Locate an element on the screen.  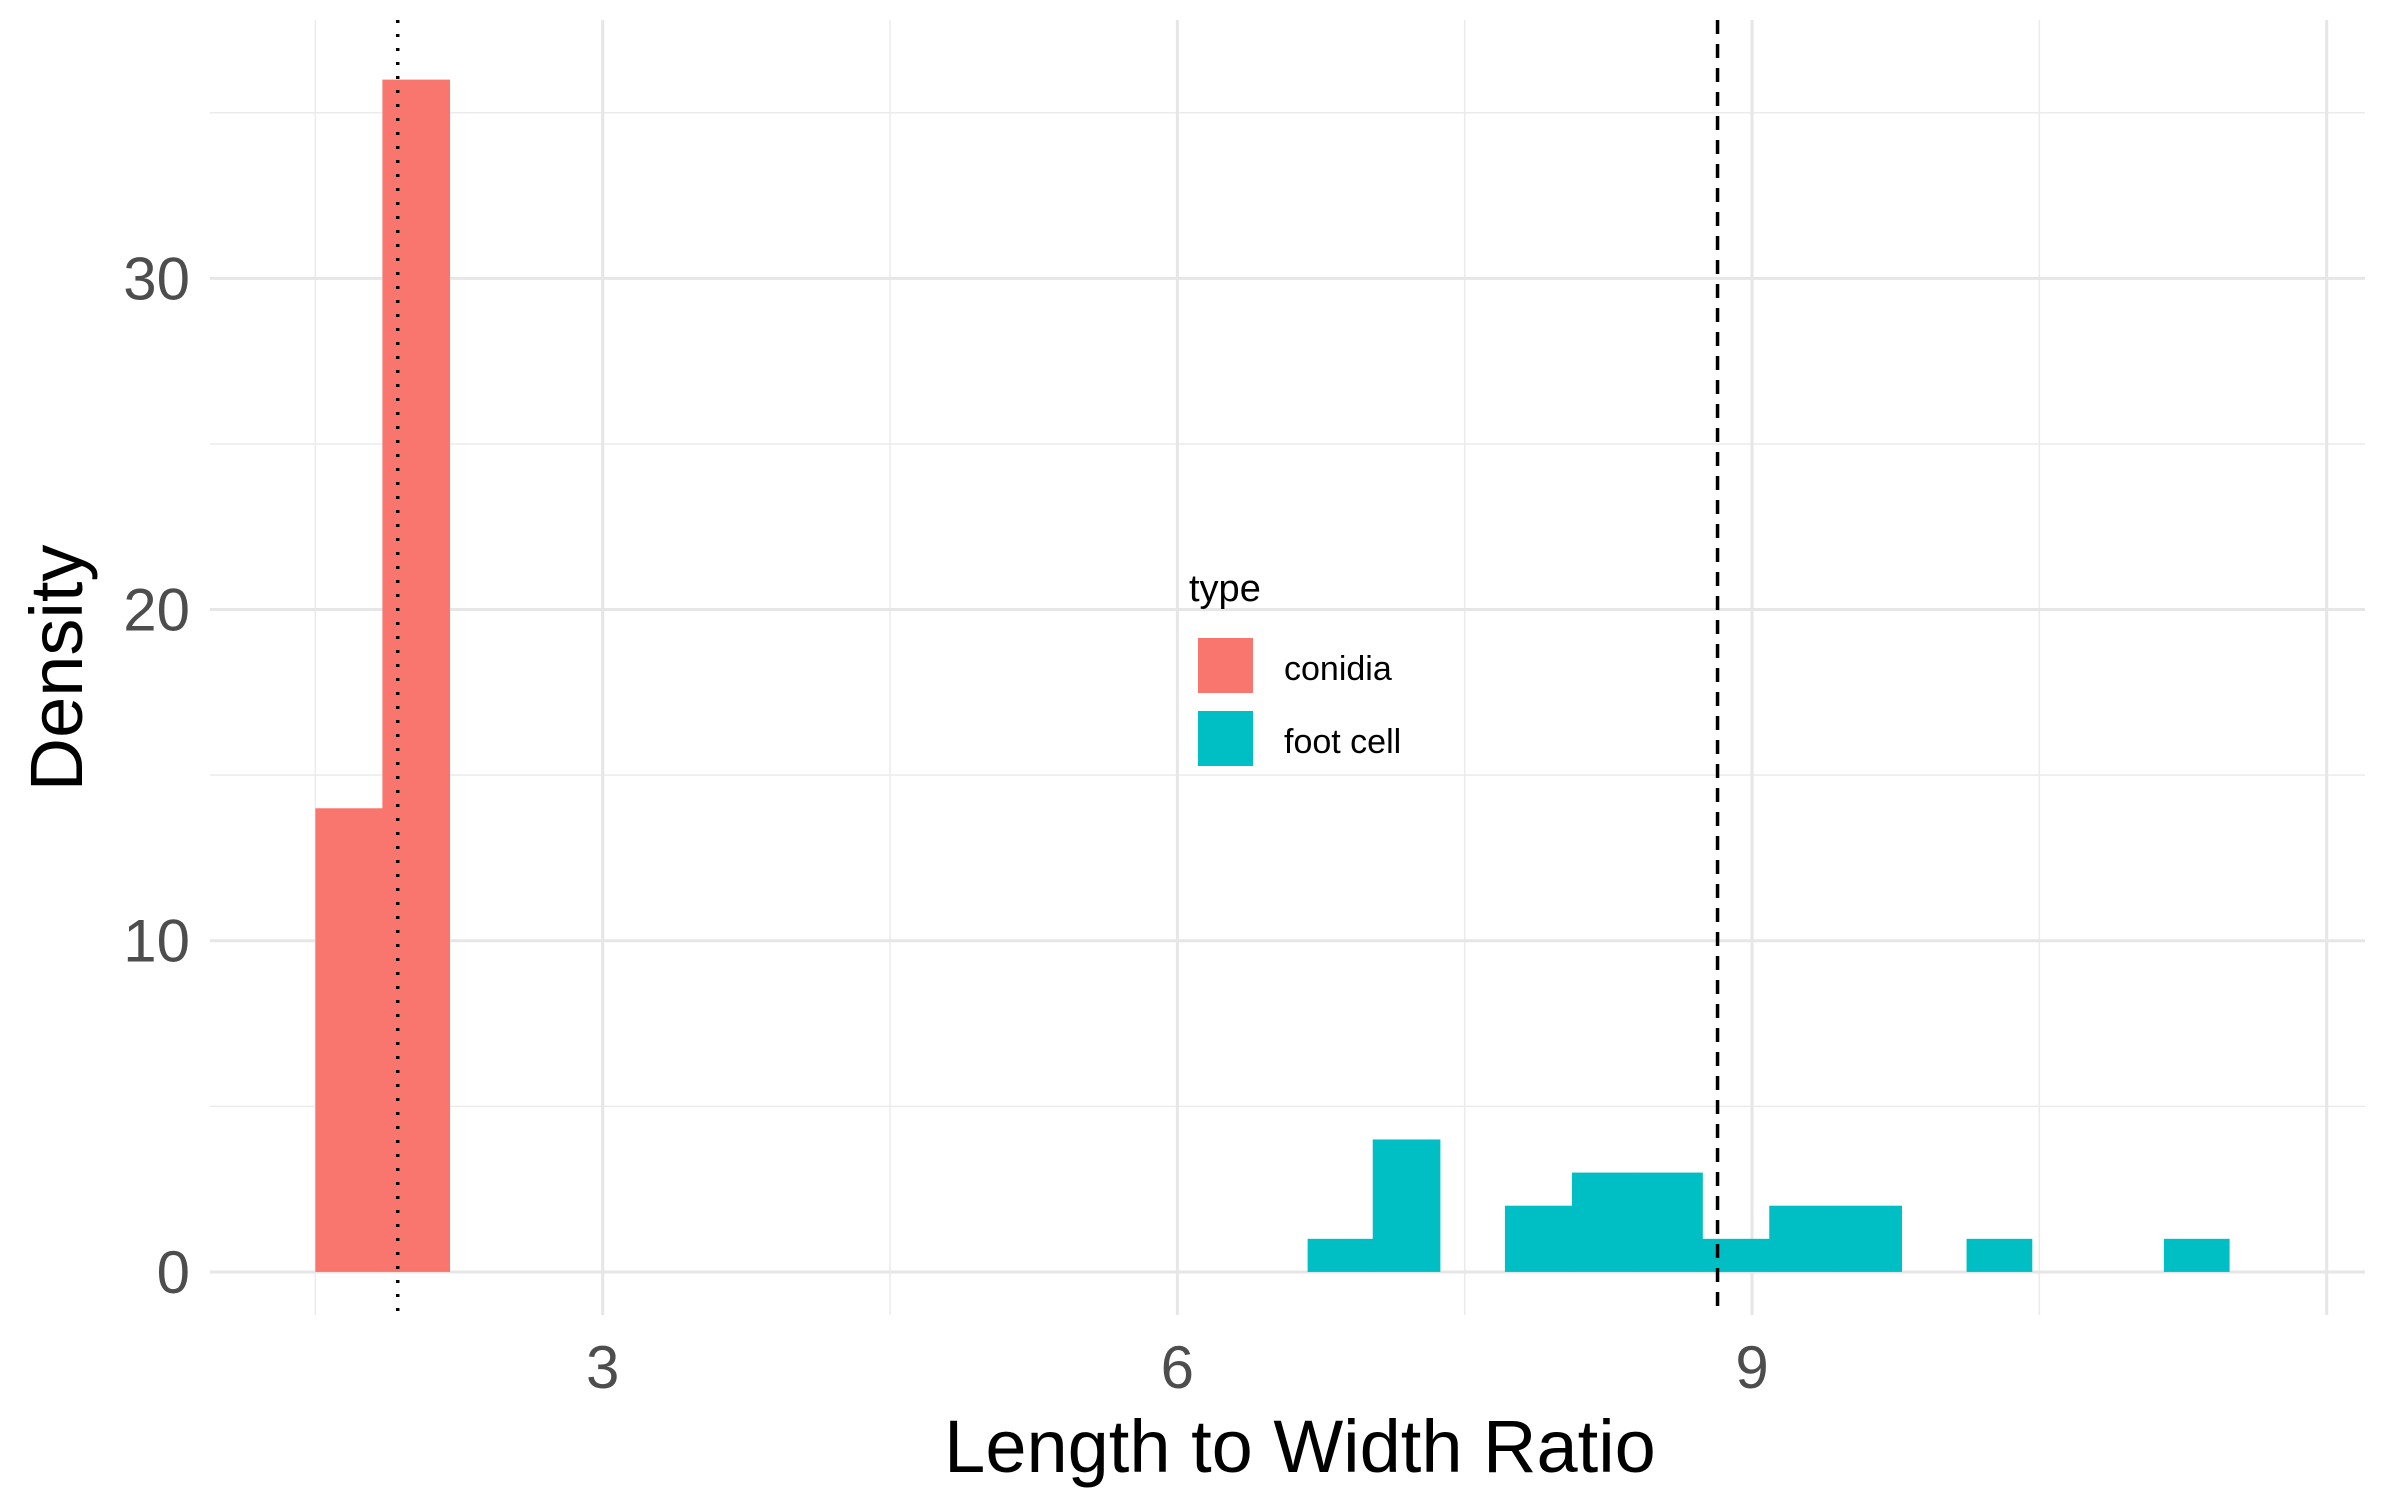
legend-swatch-conidia is located at coordinates (1225, 665).